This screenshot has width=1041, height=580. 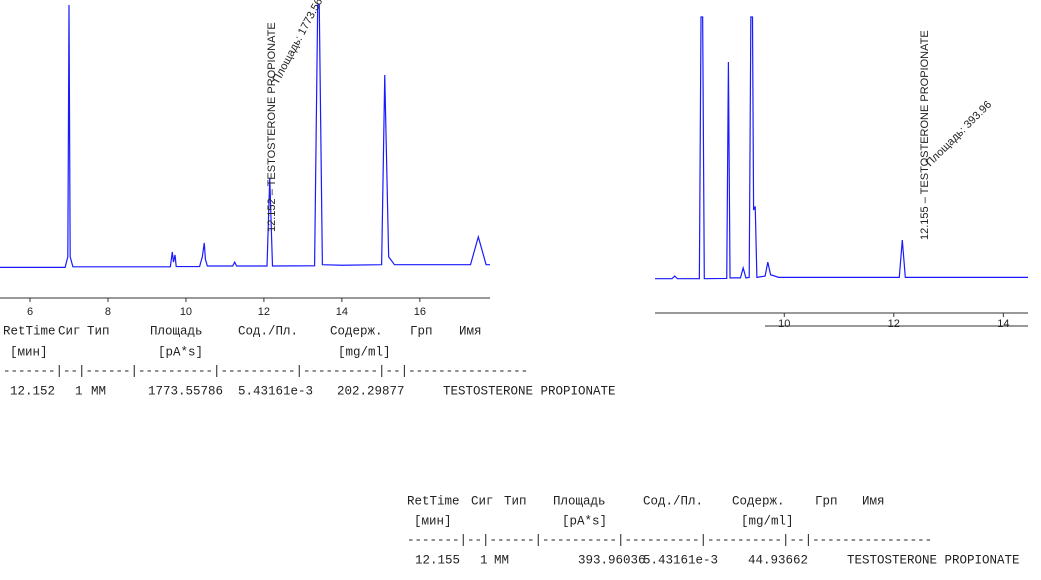 What do you see at coordinates (778, 560) in the screenshot?
I see `table-cell: 44.93662` at bounding box center [778, 560].